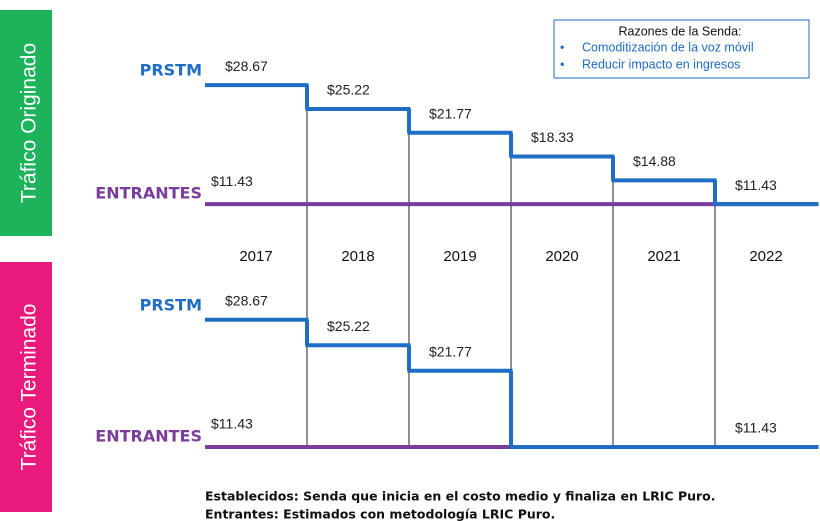 This screenshot has width=820, height=521. Describe the element at coordinates (661, 64) in the screenshot. I see `annotation-item: Reducir impacto en ingresos` at that location.